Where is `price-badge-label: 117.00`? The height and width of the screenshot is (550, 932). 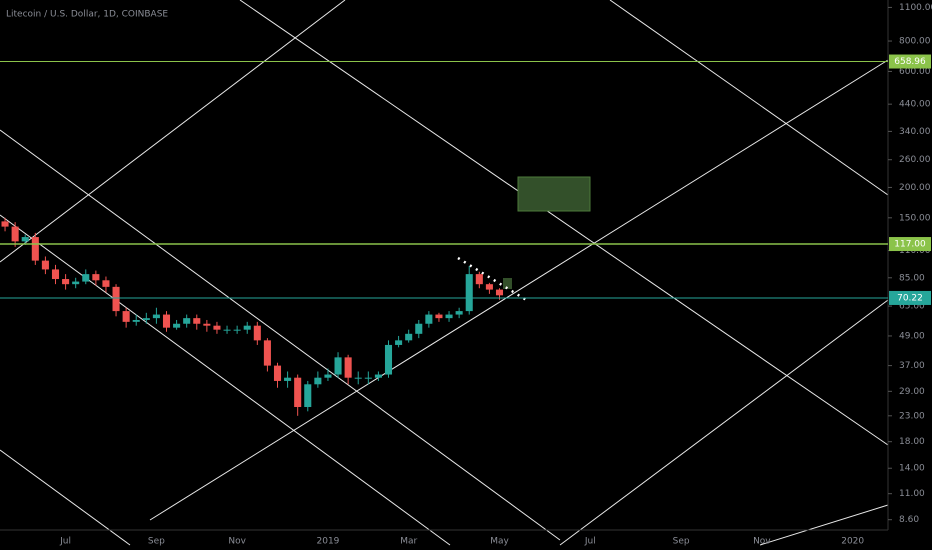
price-badge-label: 117.00 is located at coordinates (910, 245).